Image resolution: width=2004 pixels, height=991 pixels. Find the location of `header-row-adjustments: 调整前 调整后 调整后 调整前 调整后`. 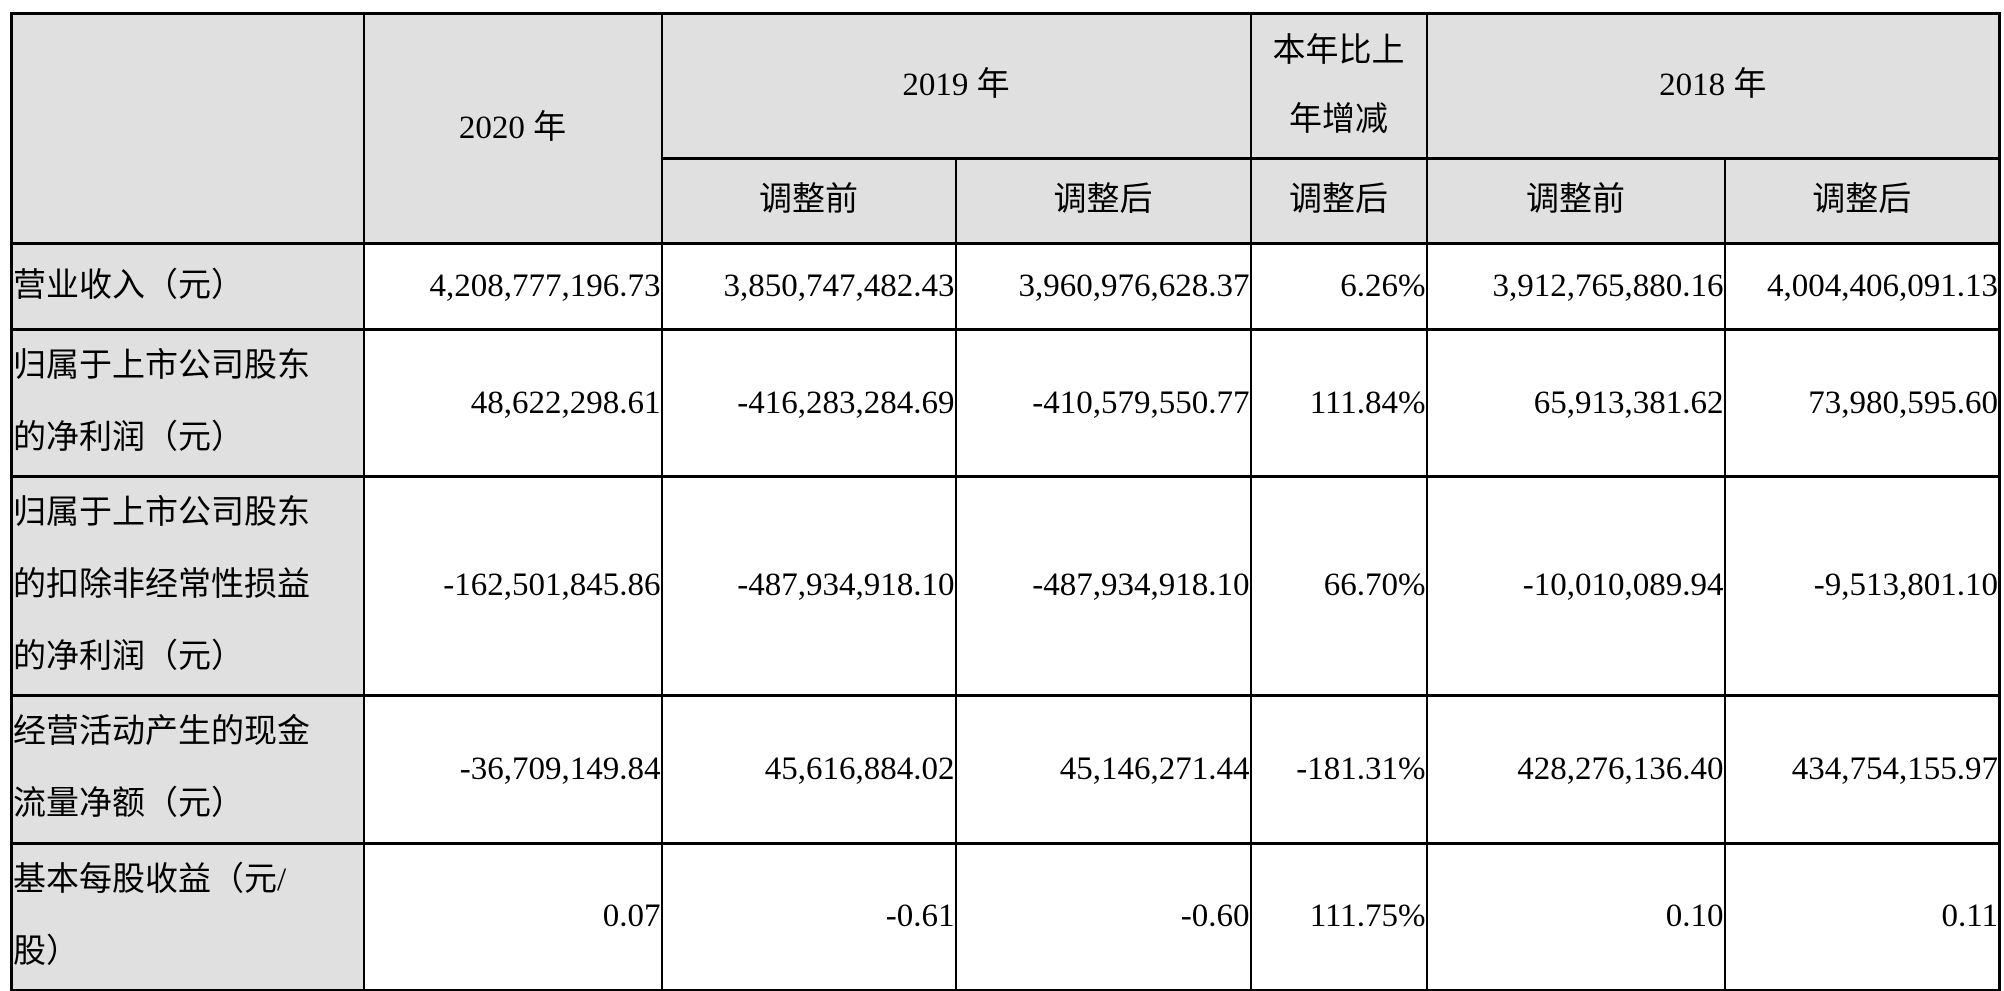

header-row-adjustments: 调整前 调整后 调整后 调整前 调整后 is located at coordinates (1006, 201).